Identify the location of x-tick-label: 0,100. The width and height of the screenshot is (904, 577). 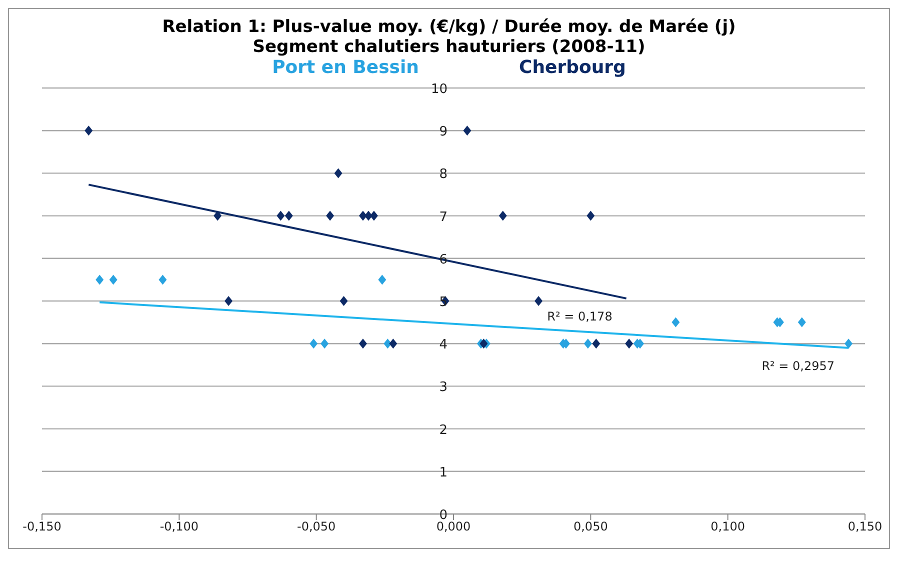
(728, 527).